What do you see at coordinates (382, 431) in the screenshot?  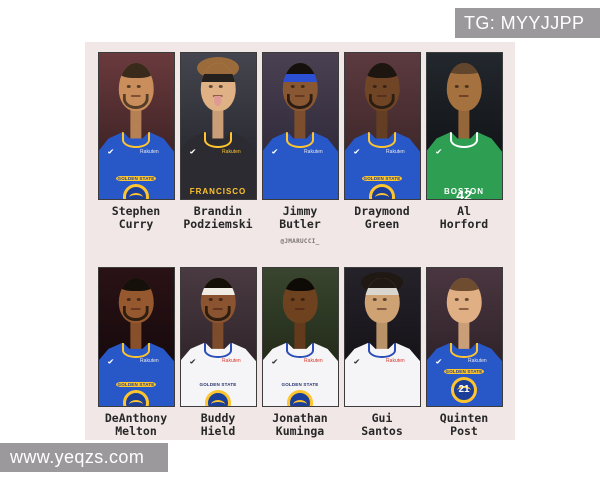 I see `player-last-name: Santos` at bounding box center [382, 431].